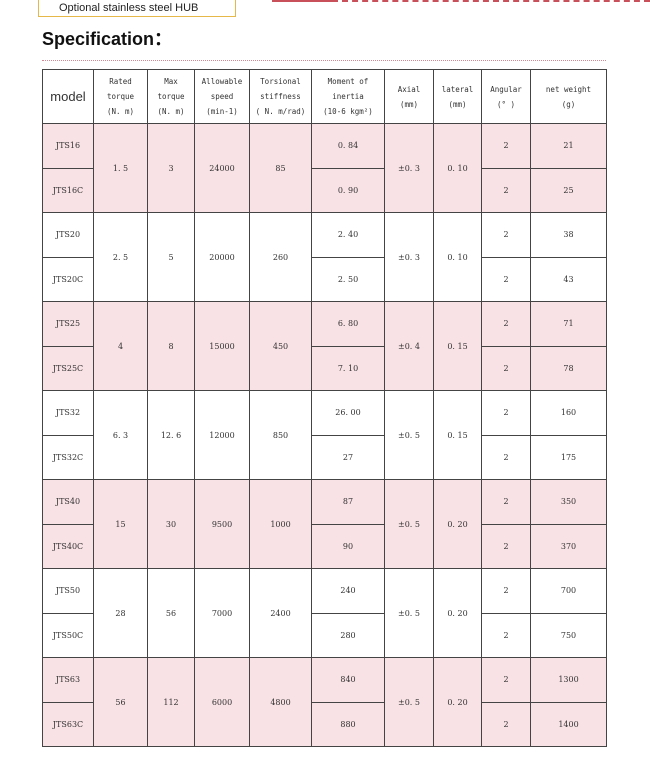  What do you see at coordinates (280, 96) in the screenshot?
I see `column-header-line: stiffness` at bounding box center [280, 96].